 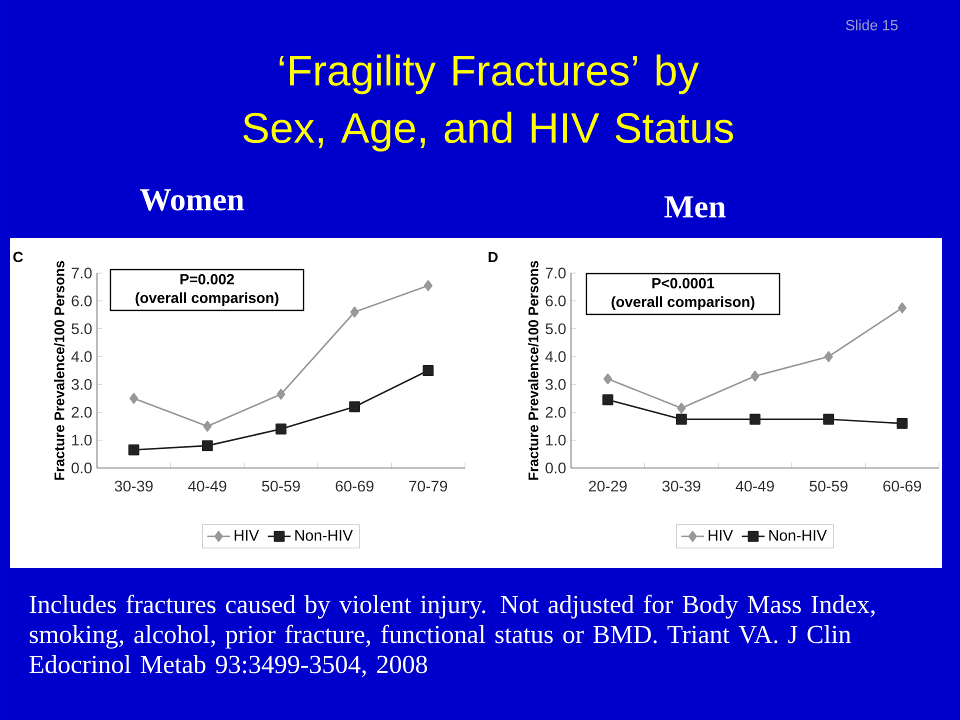 What do you see at coordinates (428, 486) in the screenshot?
I see `x-tick-label: 70-79` at bounding box center [428, 486].